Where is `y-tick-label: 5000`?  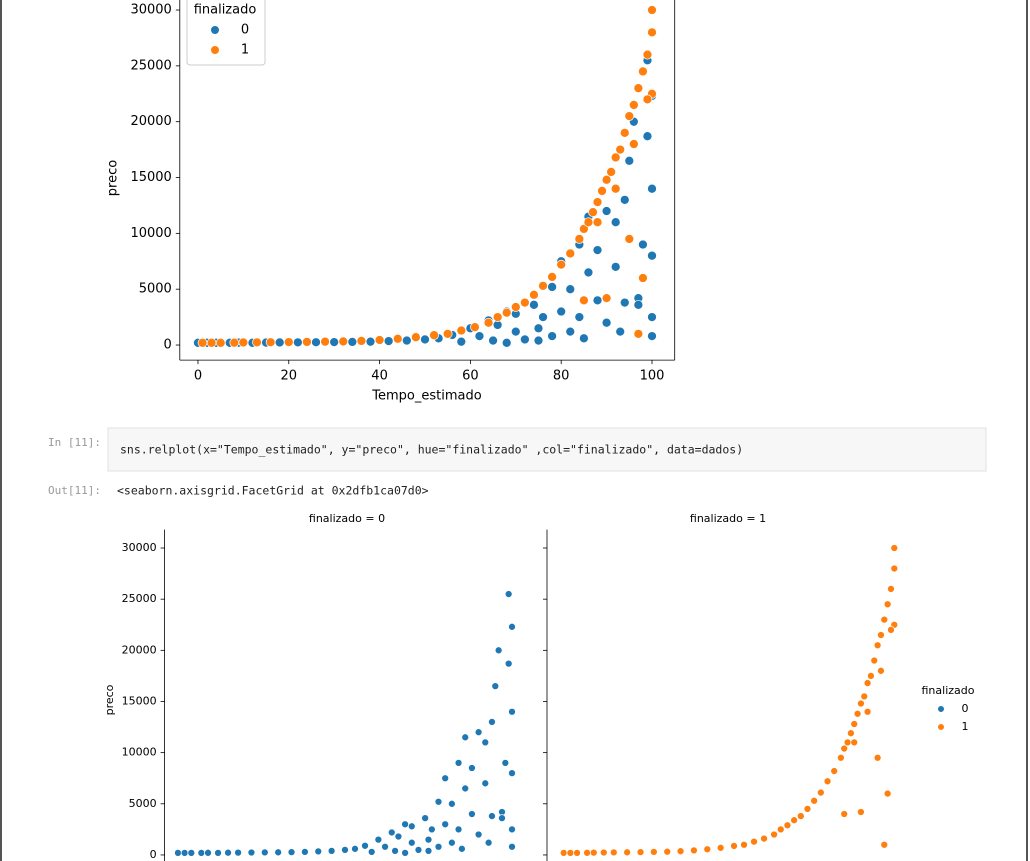 y-tick-label: 5000 is located at coordinates (143, 803).